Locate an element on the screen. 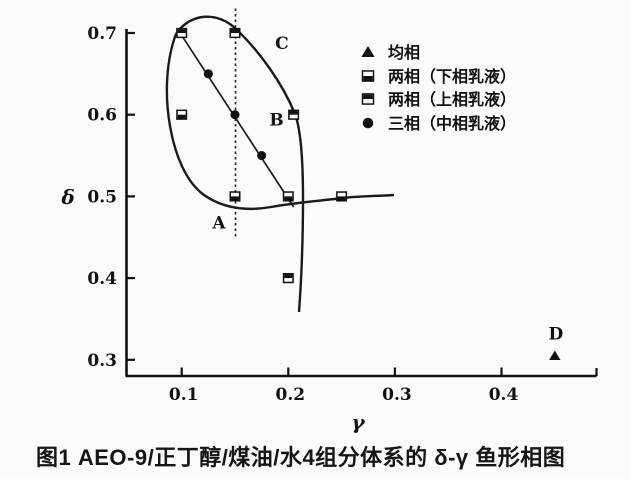 The height and width of the screenshot is (479, 631). figure-caption: 图1 AEO-9/正丁醇/煤油/水4组分体系的 δ-γ 鱼形相图 is located at coordinates (301, 457).